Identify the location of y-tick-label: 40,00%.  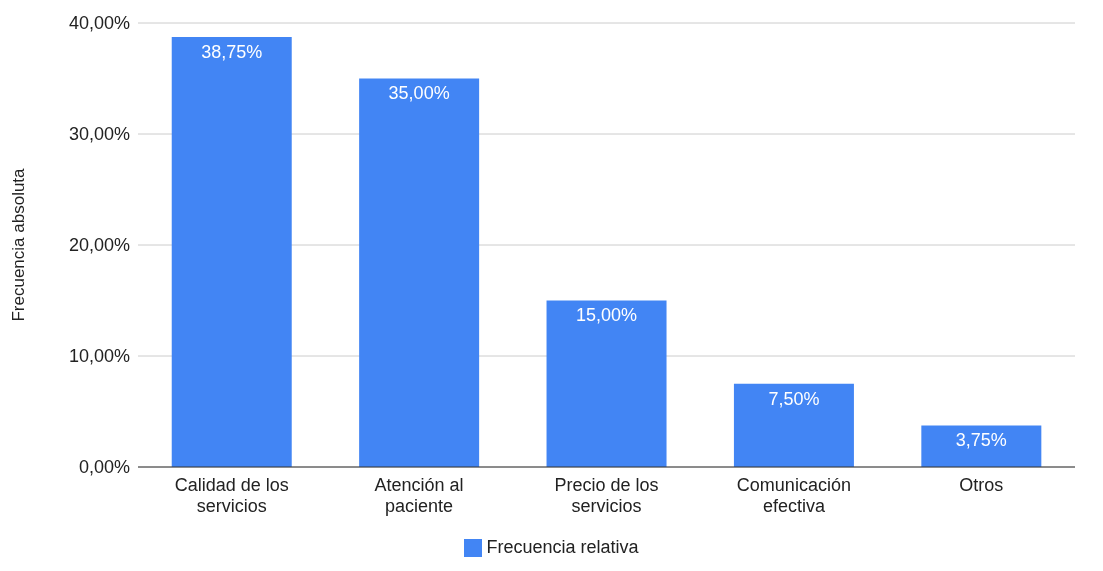
(99, 23).